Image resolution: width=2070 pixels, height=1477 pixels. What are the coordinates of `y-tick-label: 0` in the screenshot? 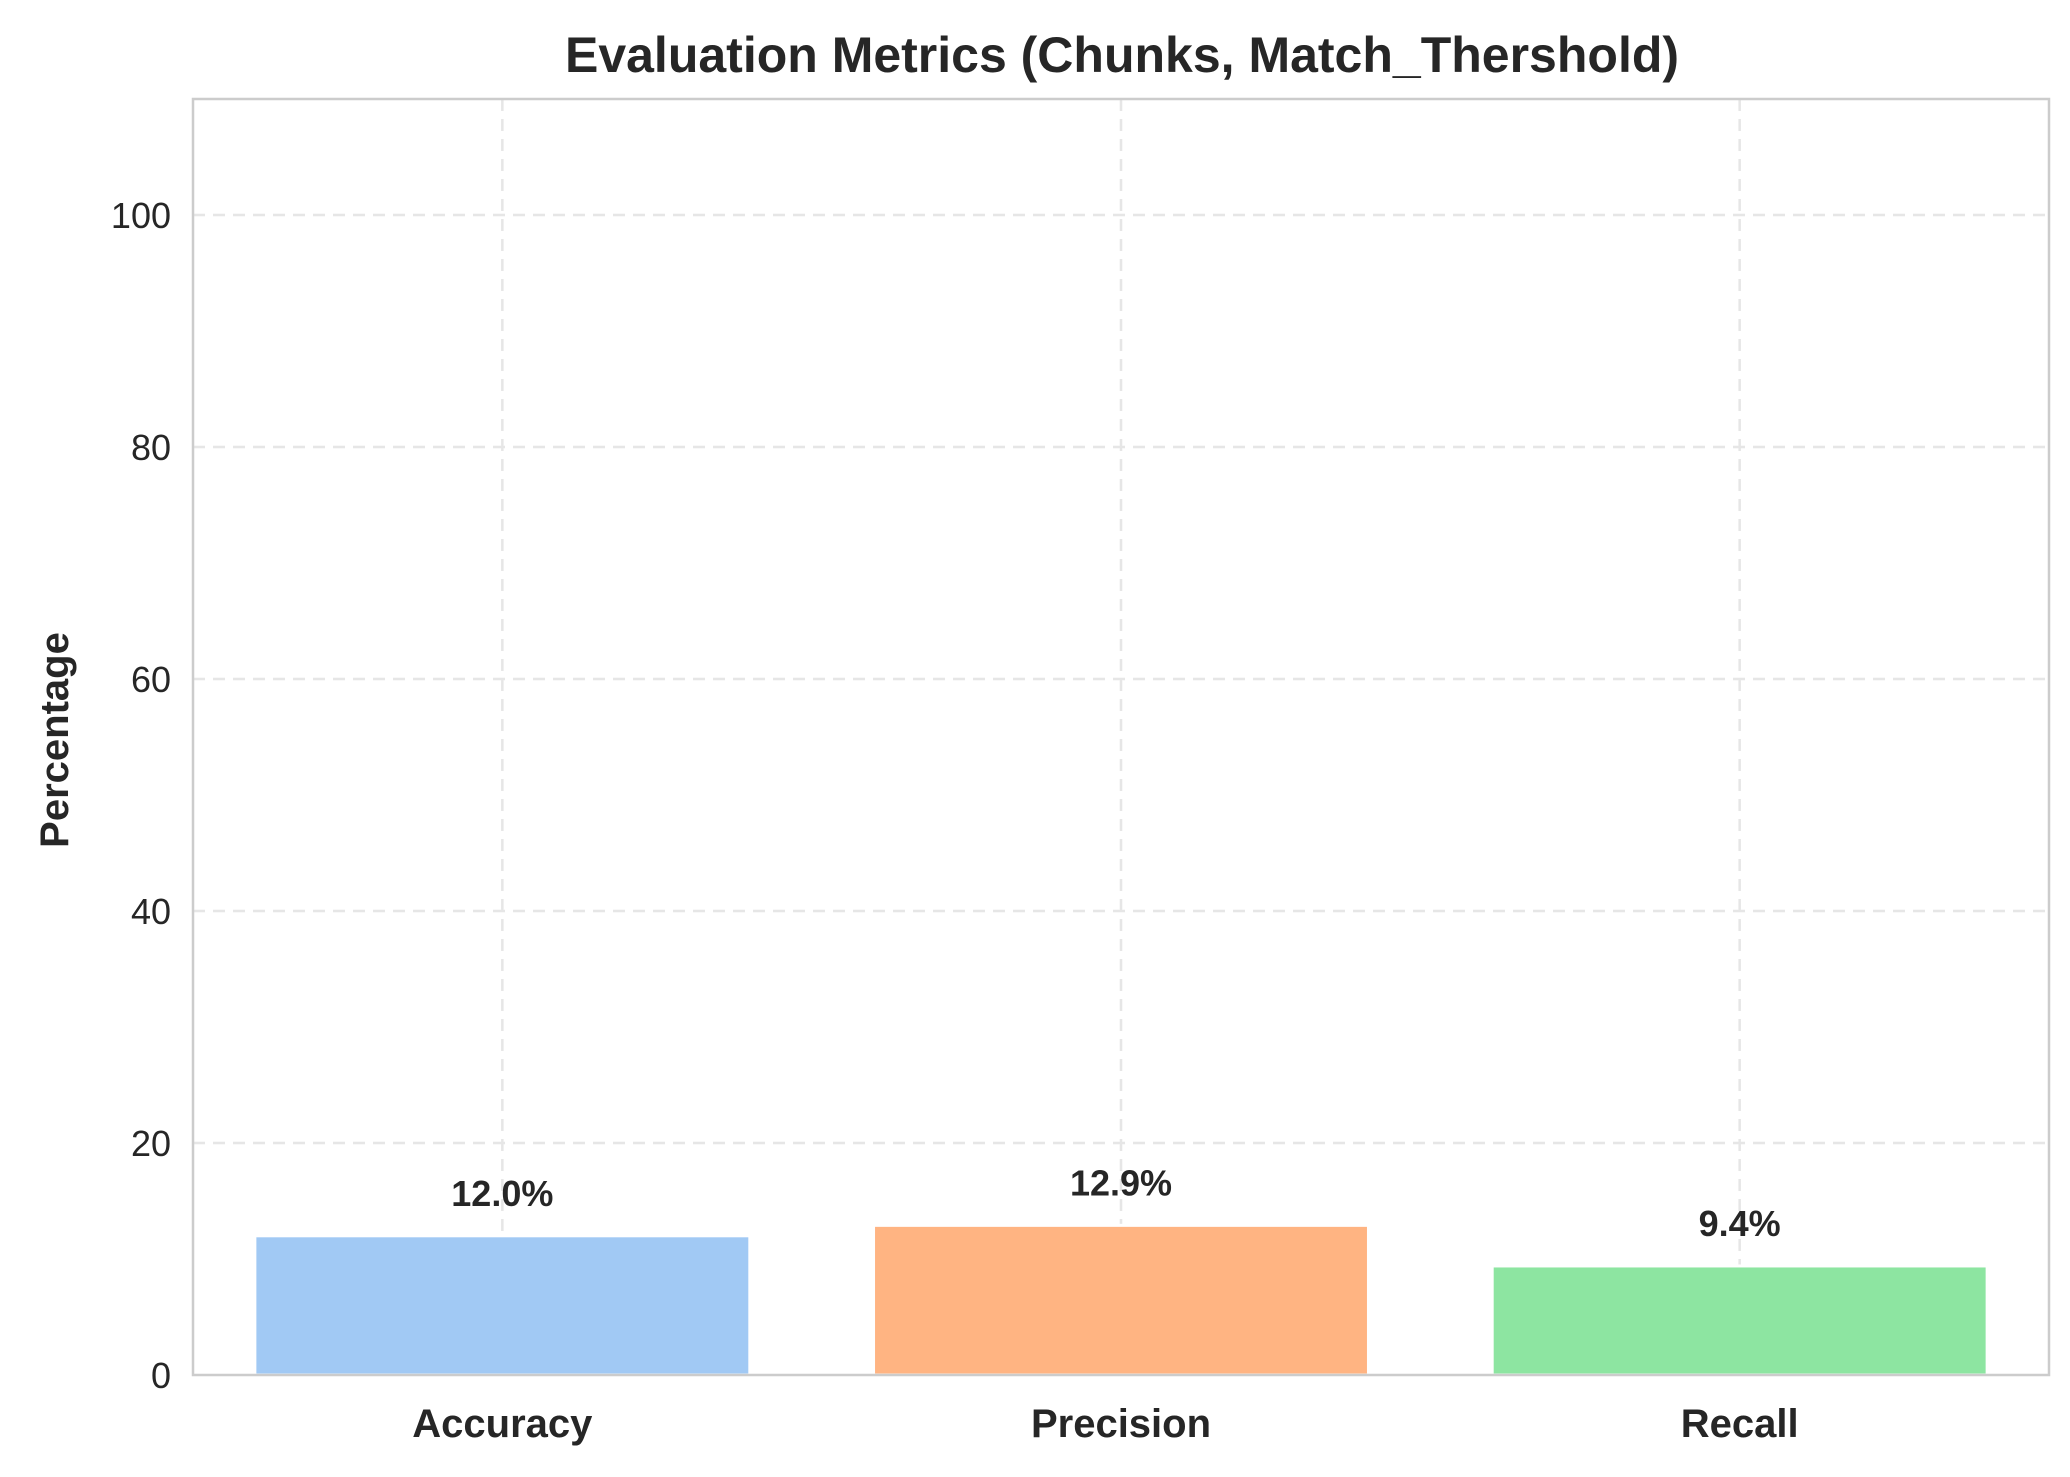 It's located at (161, 1375).